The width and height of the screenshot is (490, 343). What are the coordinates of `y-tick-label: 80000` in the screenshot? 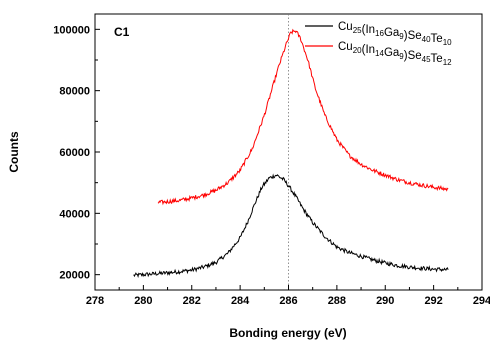 It's located at (74, 92).